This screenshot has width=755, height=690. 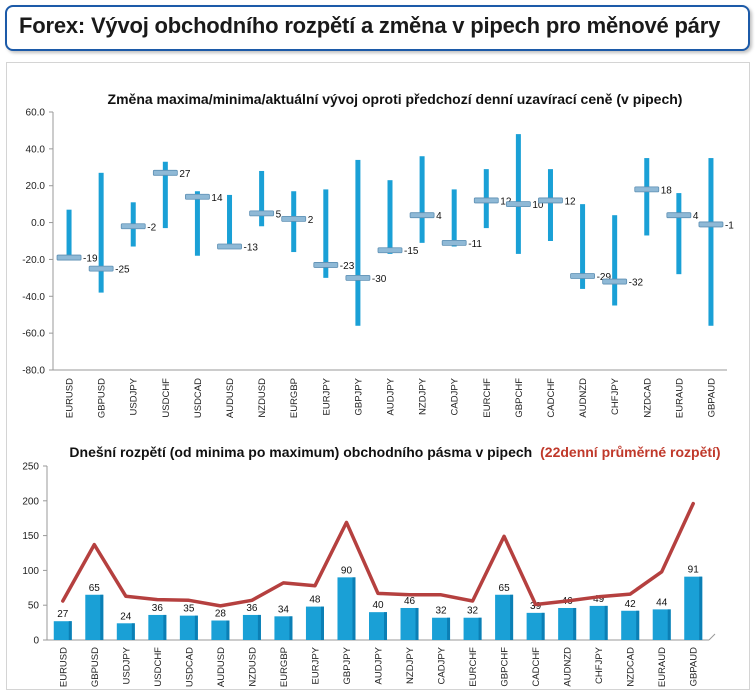 I want to click on x-tick-label: GBPCHF, so click(x=505, y=667).